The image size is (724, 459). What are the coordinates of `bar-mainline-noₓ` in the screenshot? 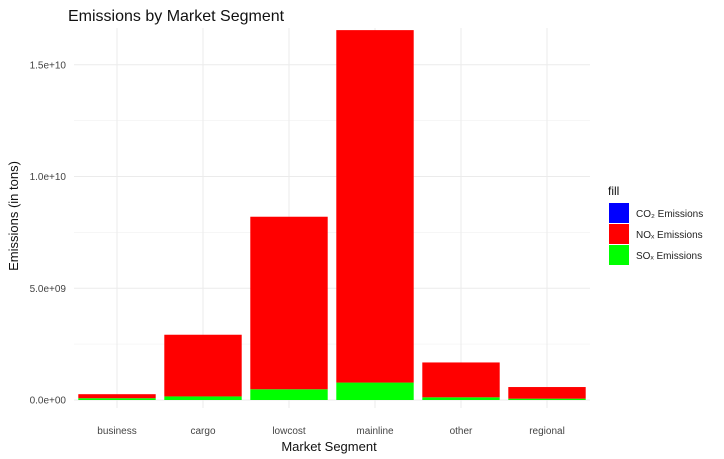 It's located at (375, 206).